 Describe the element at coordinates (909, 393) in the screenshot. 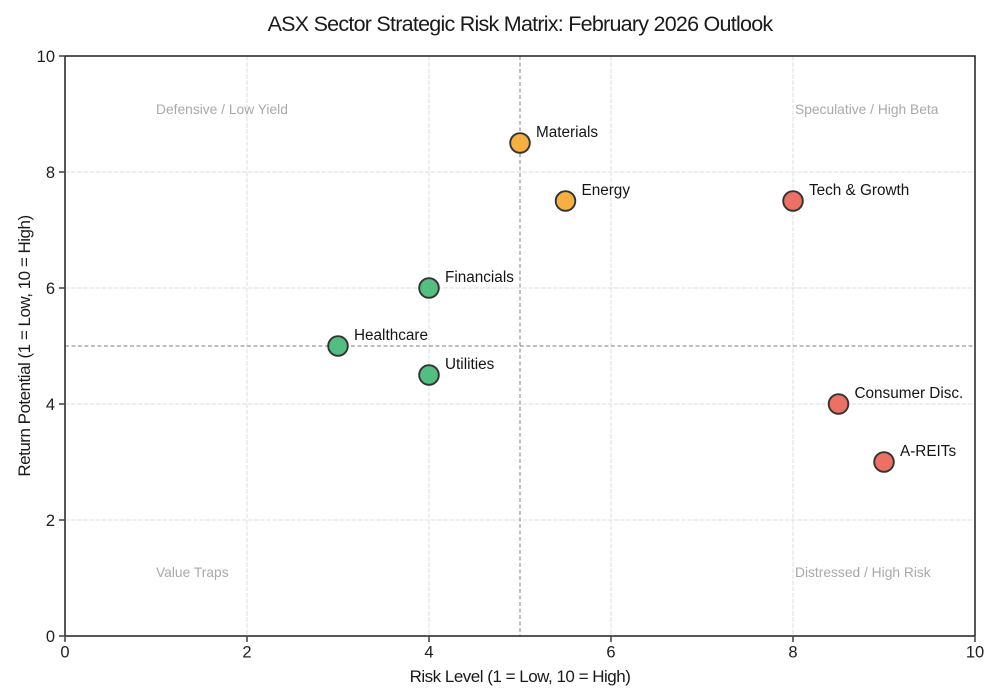

I see `svg-text: Consumer Disc.` at that location.